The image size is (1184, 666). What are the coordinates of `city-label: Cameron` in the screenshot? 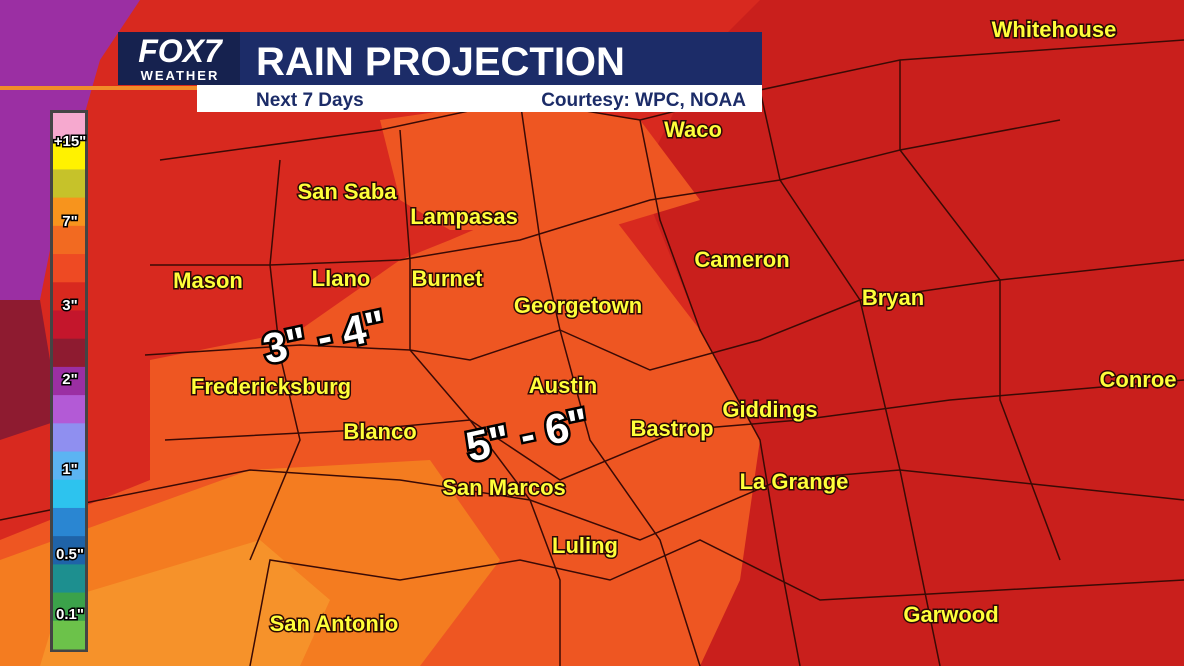 It's located at (741, 259).